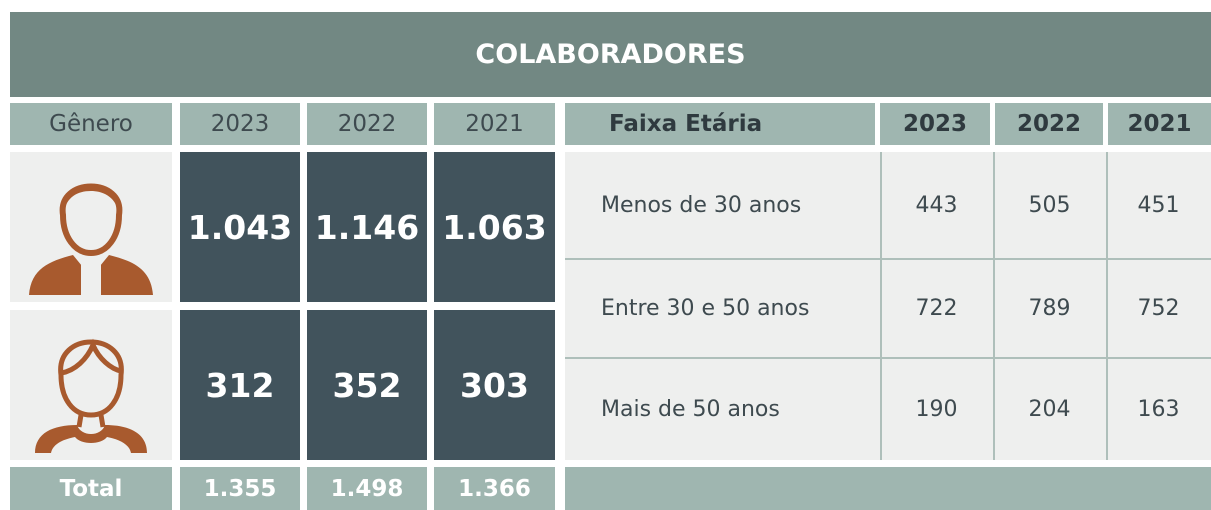  Describe the element at coordinates (888, 488) in the screenshot. I see `age-total-blank` at that location.